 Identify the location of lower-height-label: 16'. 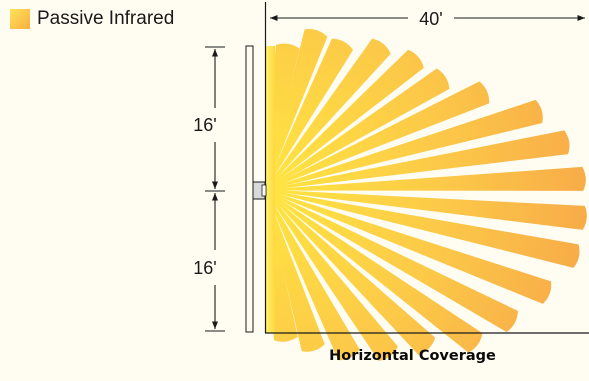
(204, 268).